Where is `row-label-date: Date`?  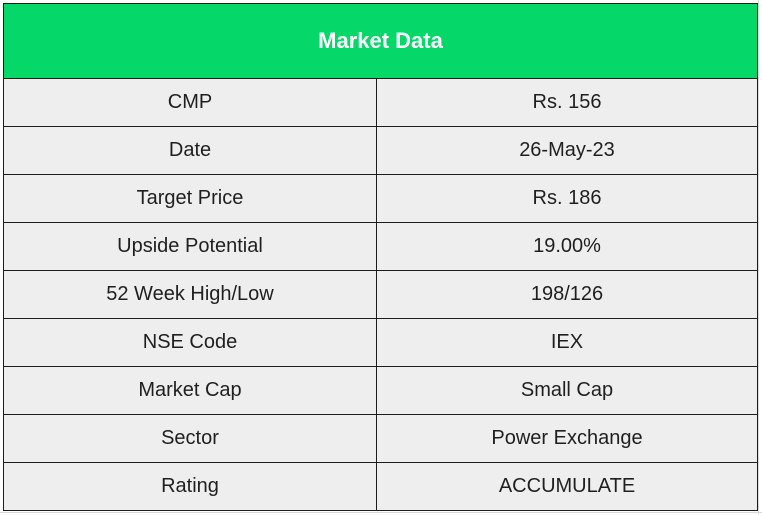 row-label-date: Date is located at coordinates (190, 150).